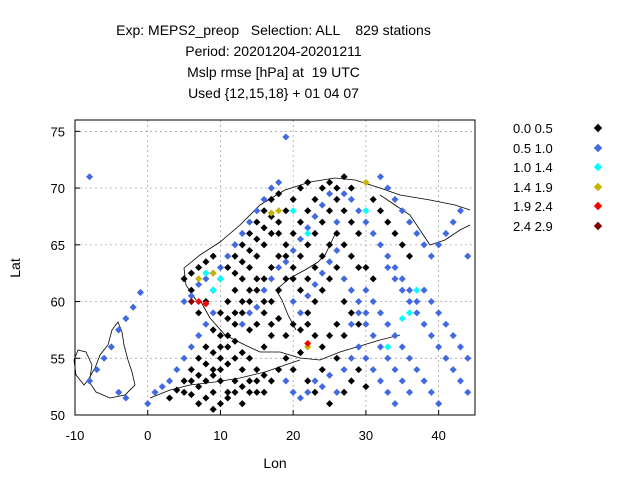 The width and height of the screenshot is (640, 480). What do you see at coordinates (58, 302) in the screenshot?
I see `y-tick-label: 60` at bounding box center [58, 302].